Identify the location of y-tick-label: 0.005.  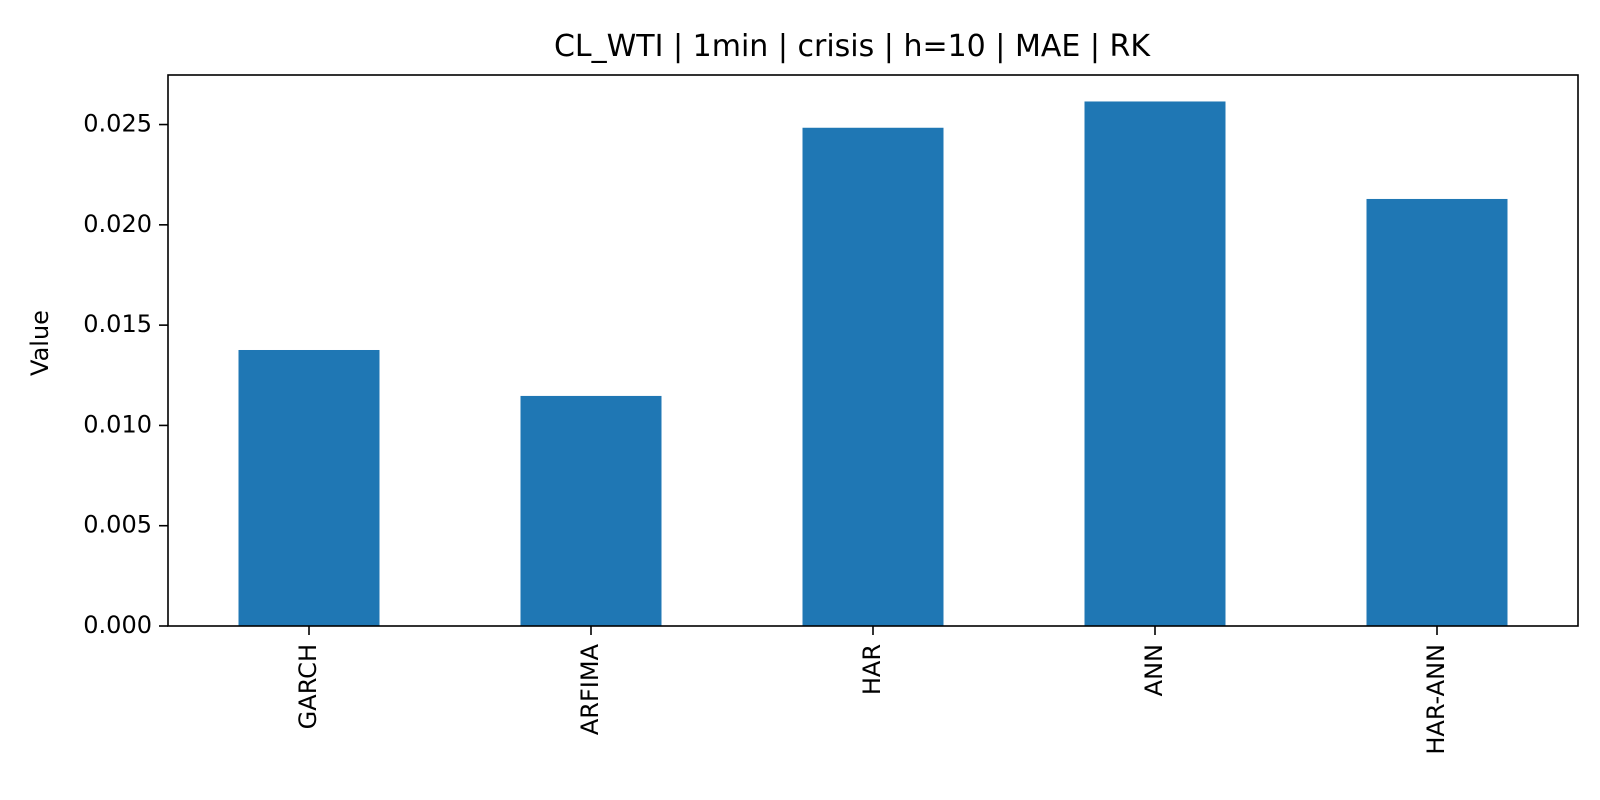
(117, 525).